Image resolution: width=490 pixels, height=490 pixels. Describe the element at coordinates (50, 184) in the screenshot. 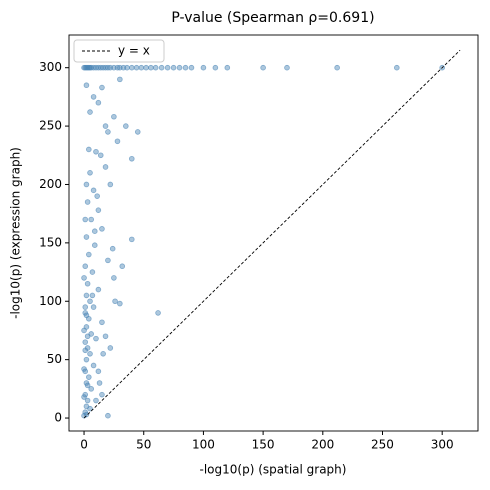

I see `y-tick-label: 200` at that location.